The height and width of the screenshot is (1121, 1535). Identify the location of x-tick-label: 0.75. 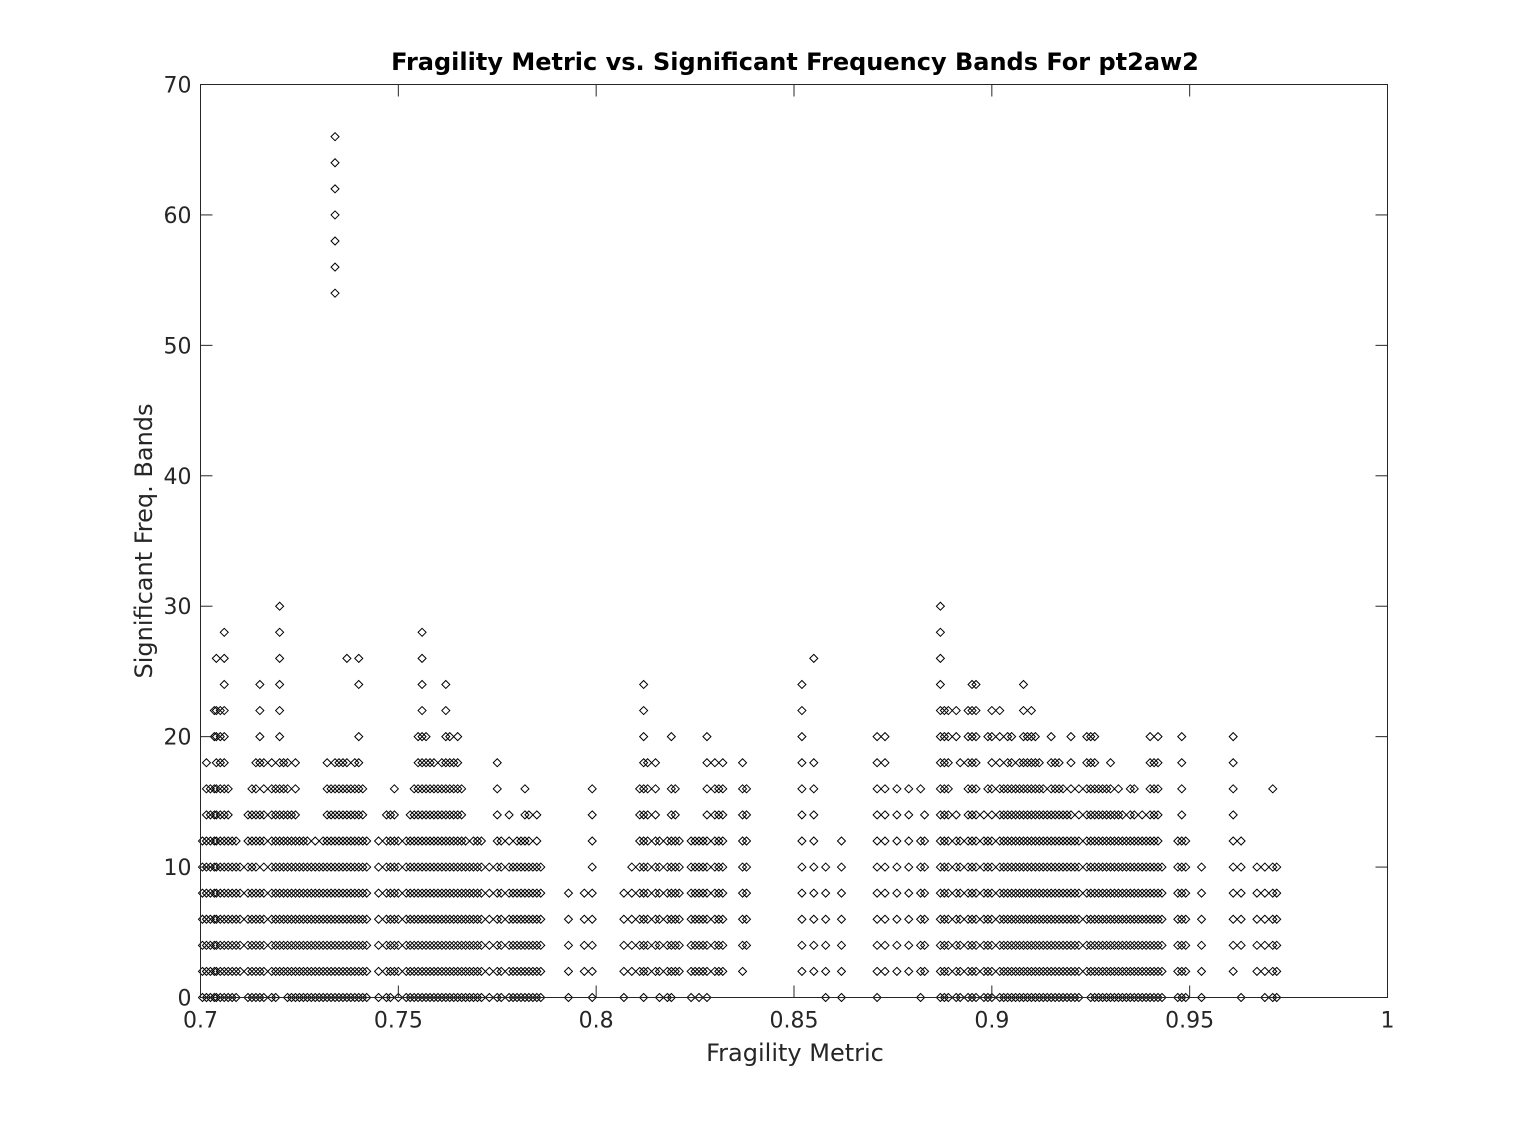
(398, 1021).